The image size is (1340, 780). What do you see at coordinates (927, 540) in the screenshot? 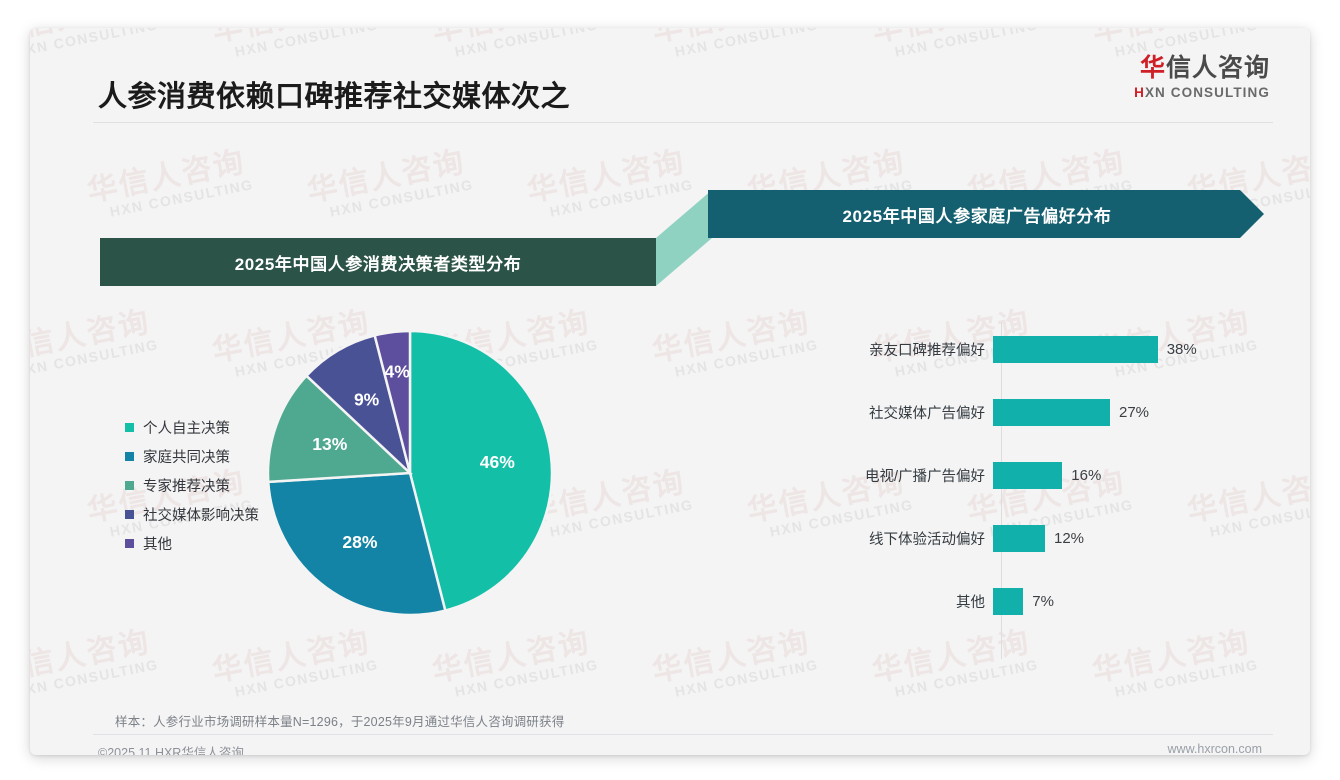
I see `bar-category-label: 线下体验活动偏好` at bounding box center [927, 540].